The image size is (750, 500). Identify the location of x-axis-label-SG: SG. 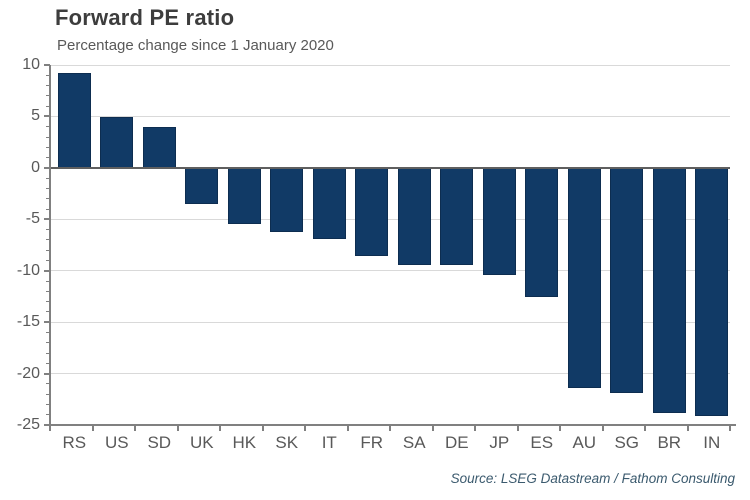
(627, 442).